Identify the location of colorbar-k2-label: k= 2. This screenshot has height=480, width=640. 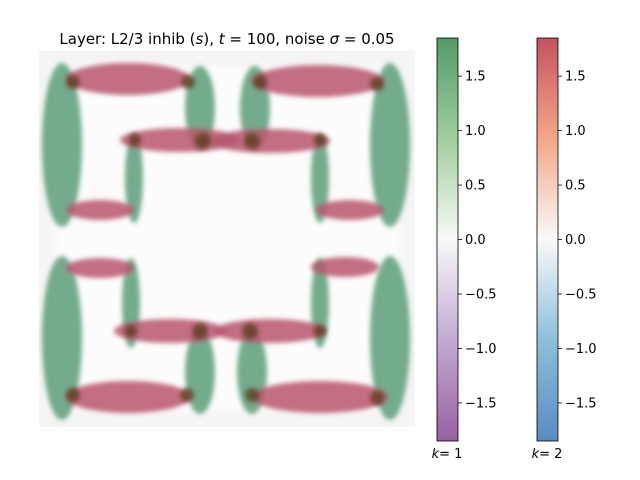
(547, 454).